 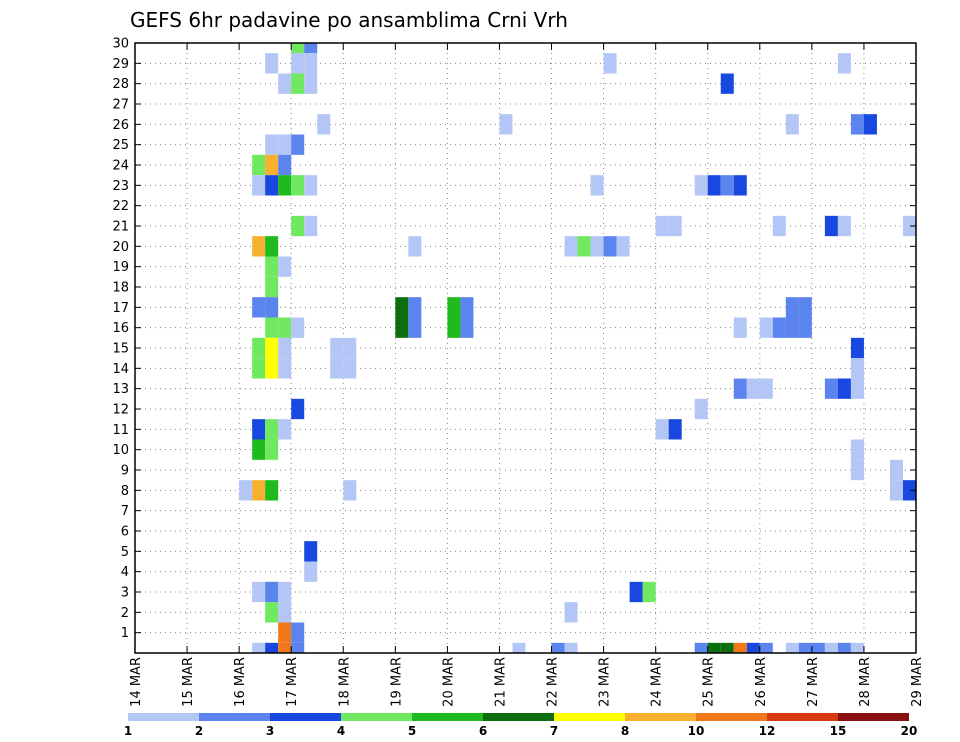 What do you see at coordinates (396, 682) in the screenshot?
I see `x-tick-label: 19 MAR` at bounding box center [396, 682].